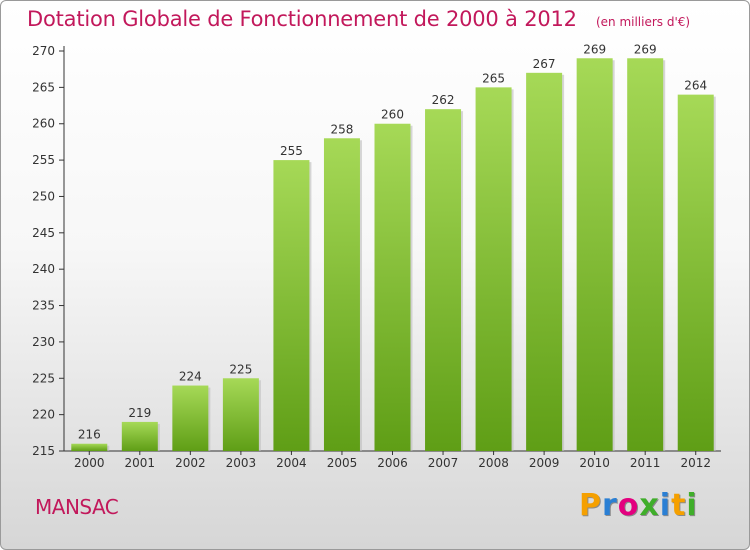 The width and height of the screenshot is (750, 550). What do you see at coordinates (43, 306) in the screenshot?
I see `y-tick-label: 235` at bounding box center [43, 306].